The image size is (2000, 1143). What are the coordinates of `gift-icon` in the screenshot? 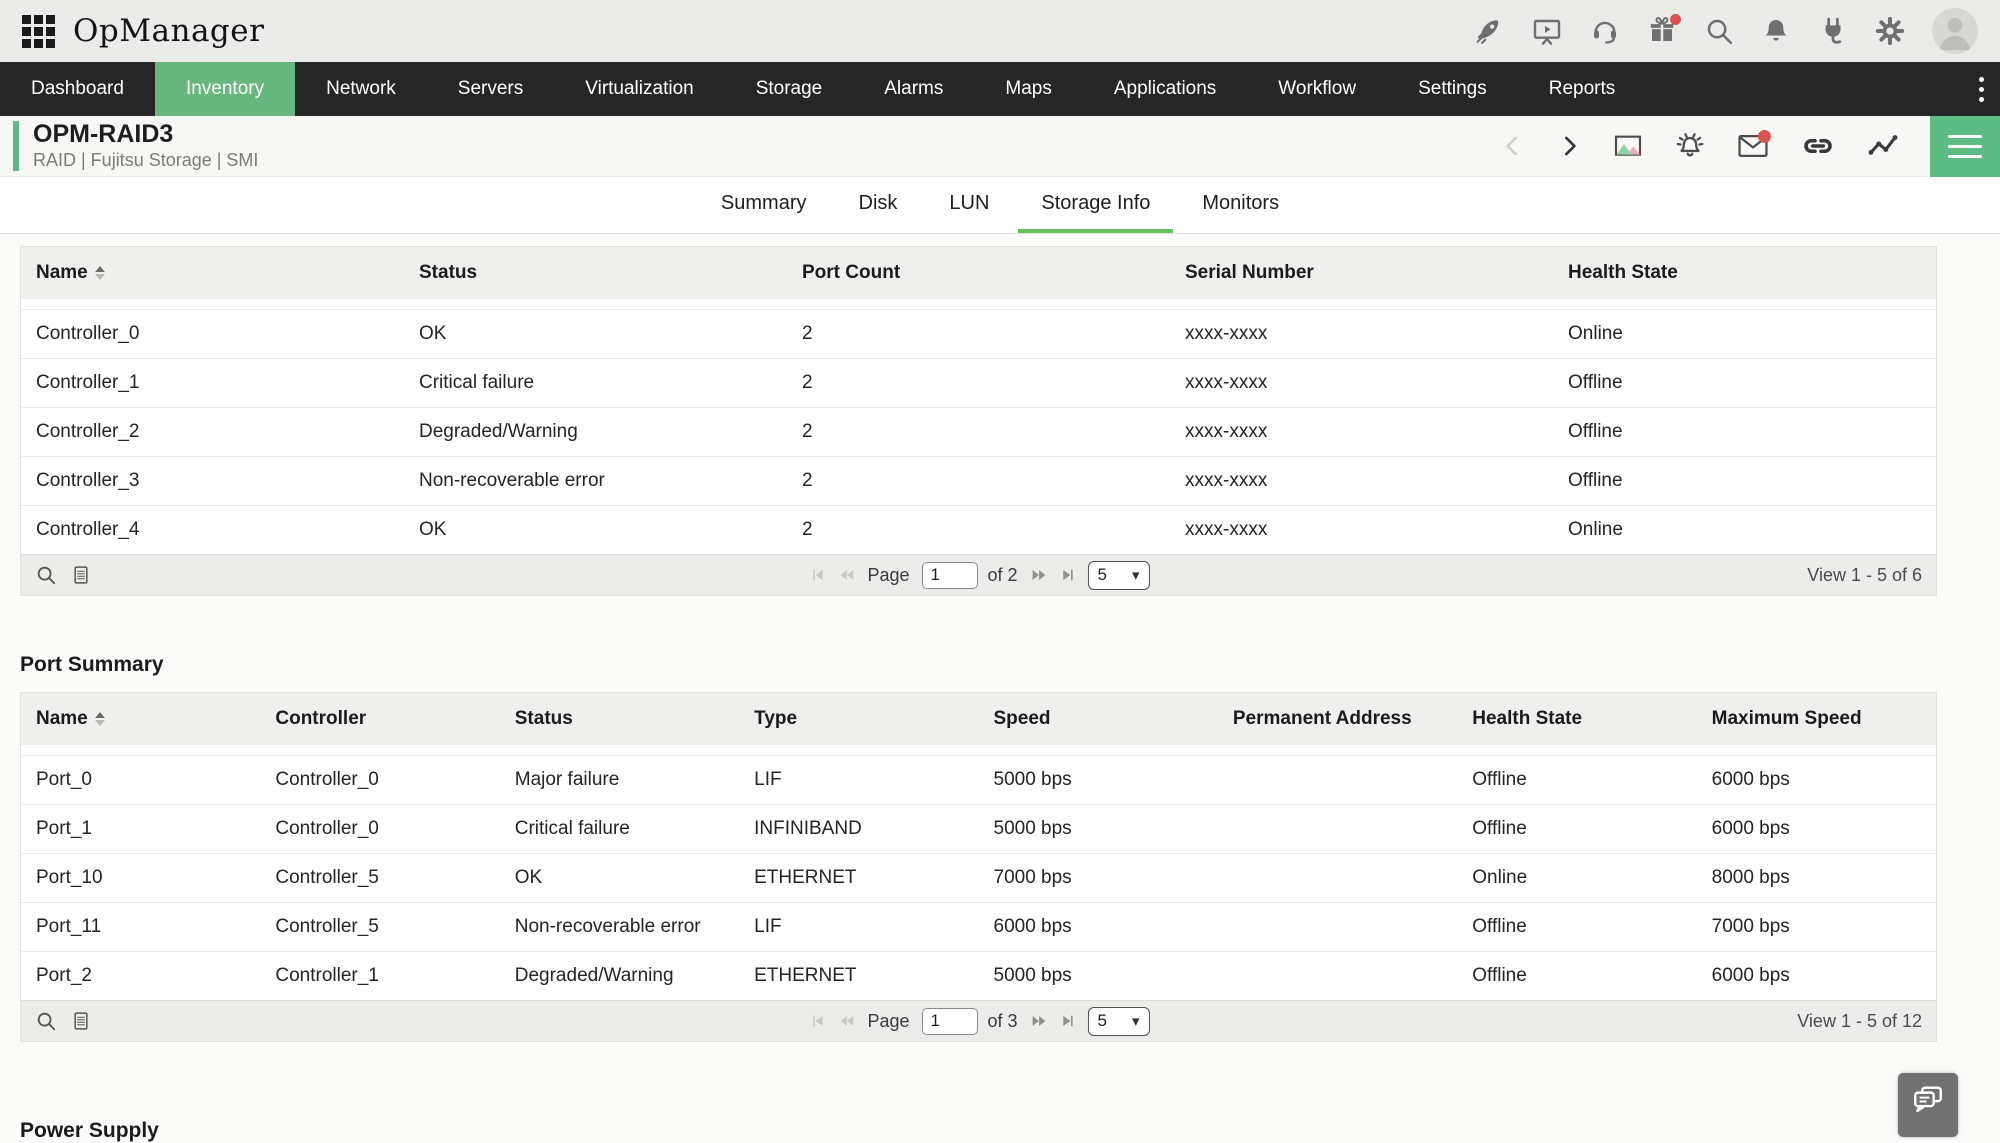 It's located at (1664, 30).